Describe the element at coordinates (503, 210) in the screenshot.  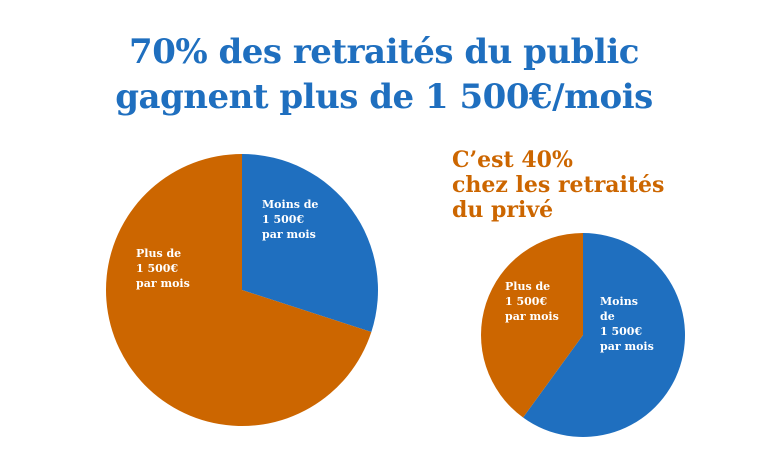
I see `note-line-3: du privé` at that location.